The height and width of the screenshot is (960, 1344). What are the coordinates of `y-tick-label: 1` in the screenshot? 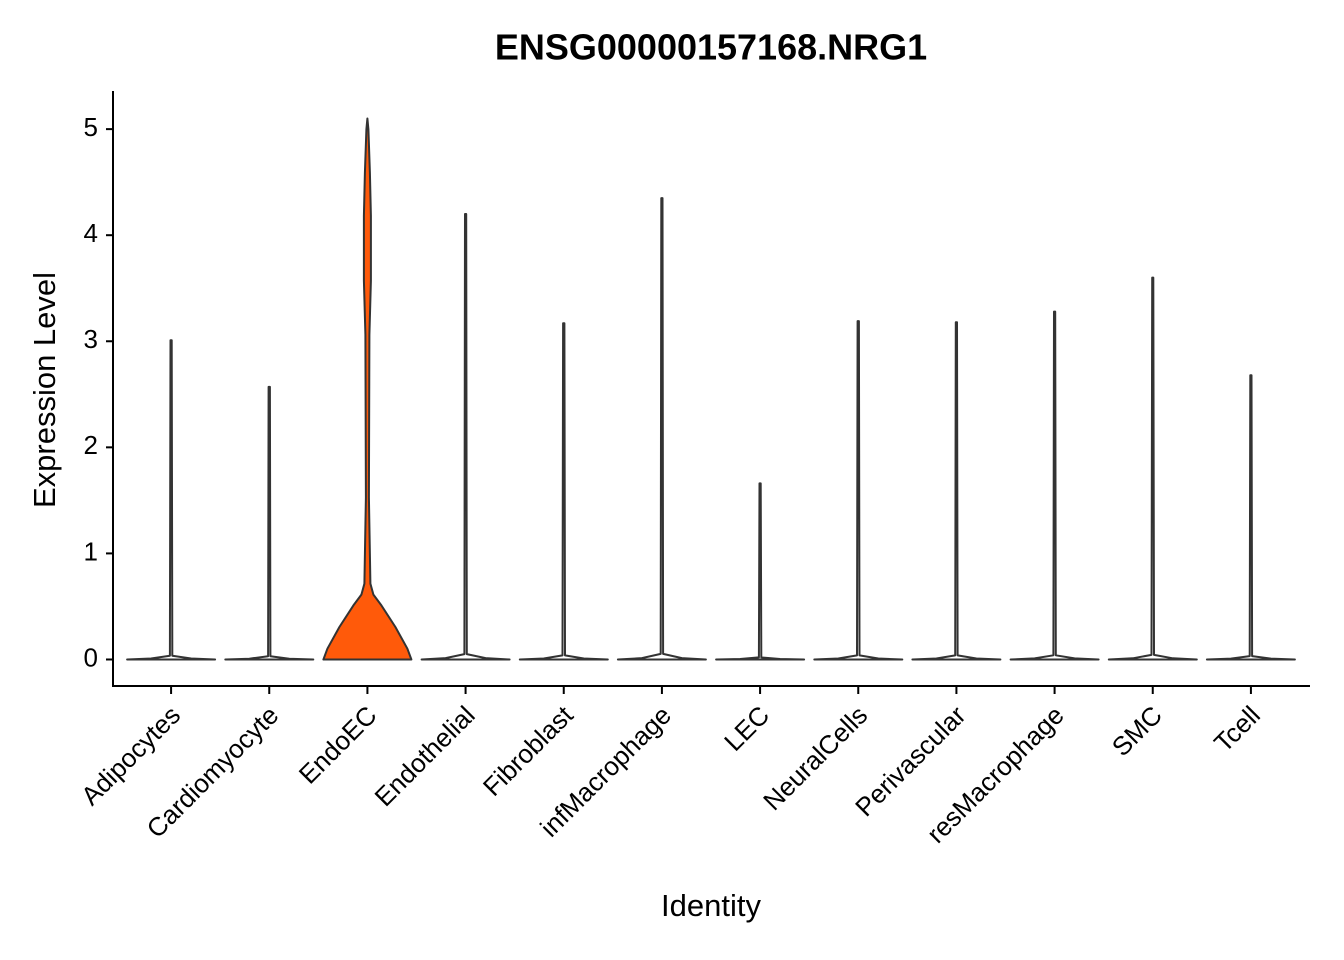 It's located at (91, 551).